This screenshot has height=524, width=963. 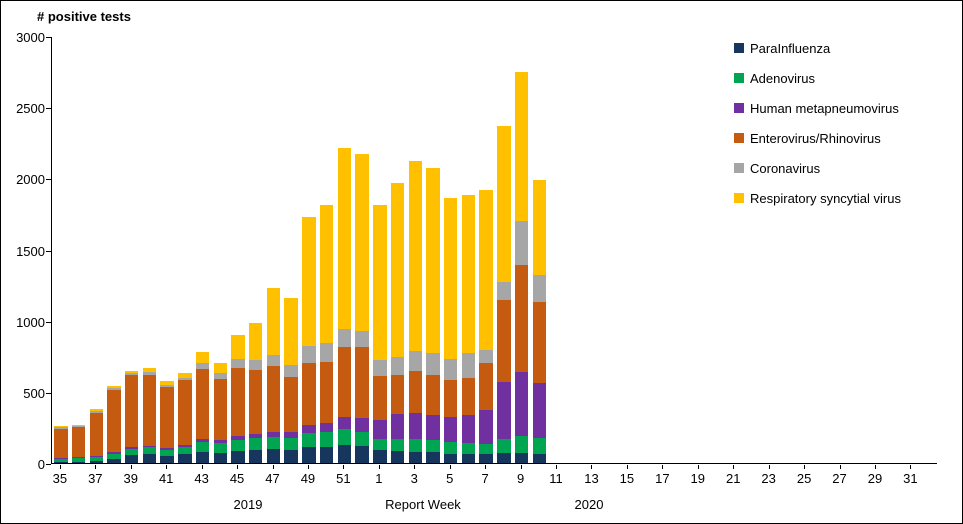 I want to click on bar-2020-w01, so click(x=380, y=334).